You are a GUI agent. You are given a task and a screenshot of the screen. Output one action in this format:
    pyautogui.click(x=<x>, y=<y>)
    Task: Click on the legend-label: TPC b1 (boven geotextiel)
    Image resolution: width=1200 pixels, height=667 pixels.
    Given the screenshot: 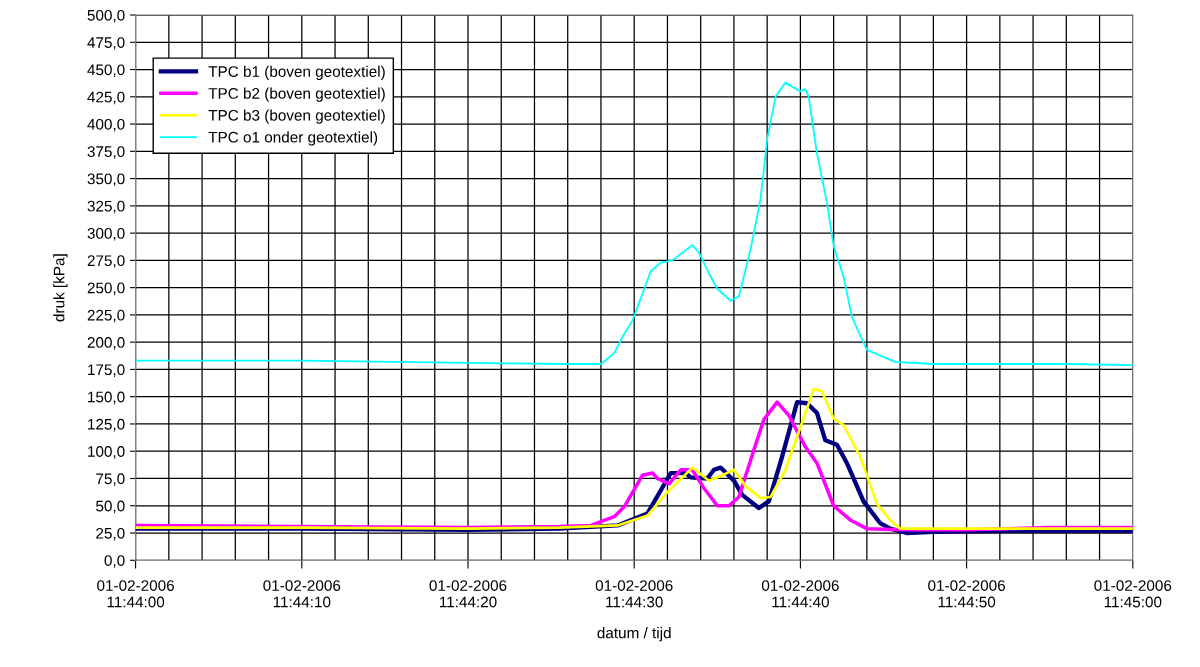 What is the action you would take?
    pyautogui.click(x=296, y=72)
    